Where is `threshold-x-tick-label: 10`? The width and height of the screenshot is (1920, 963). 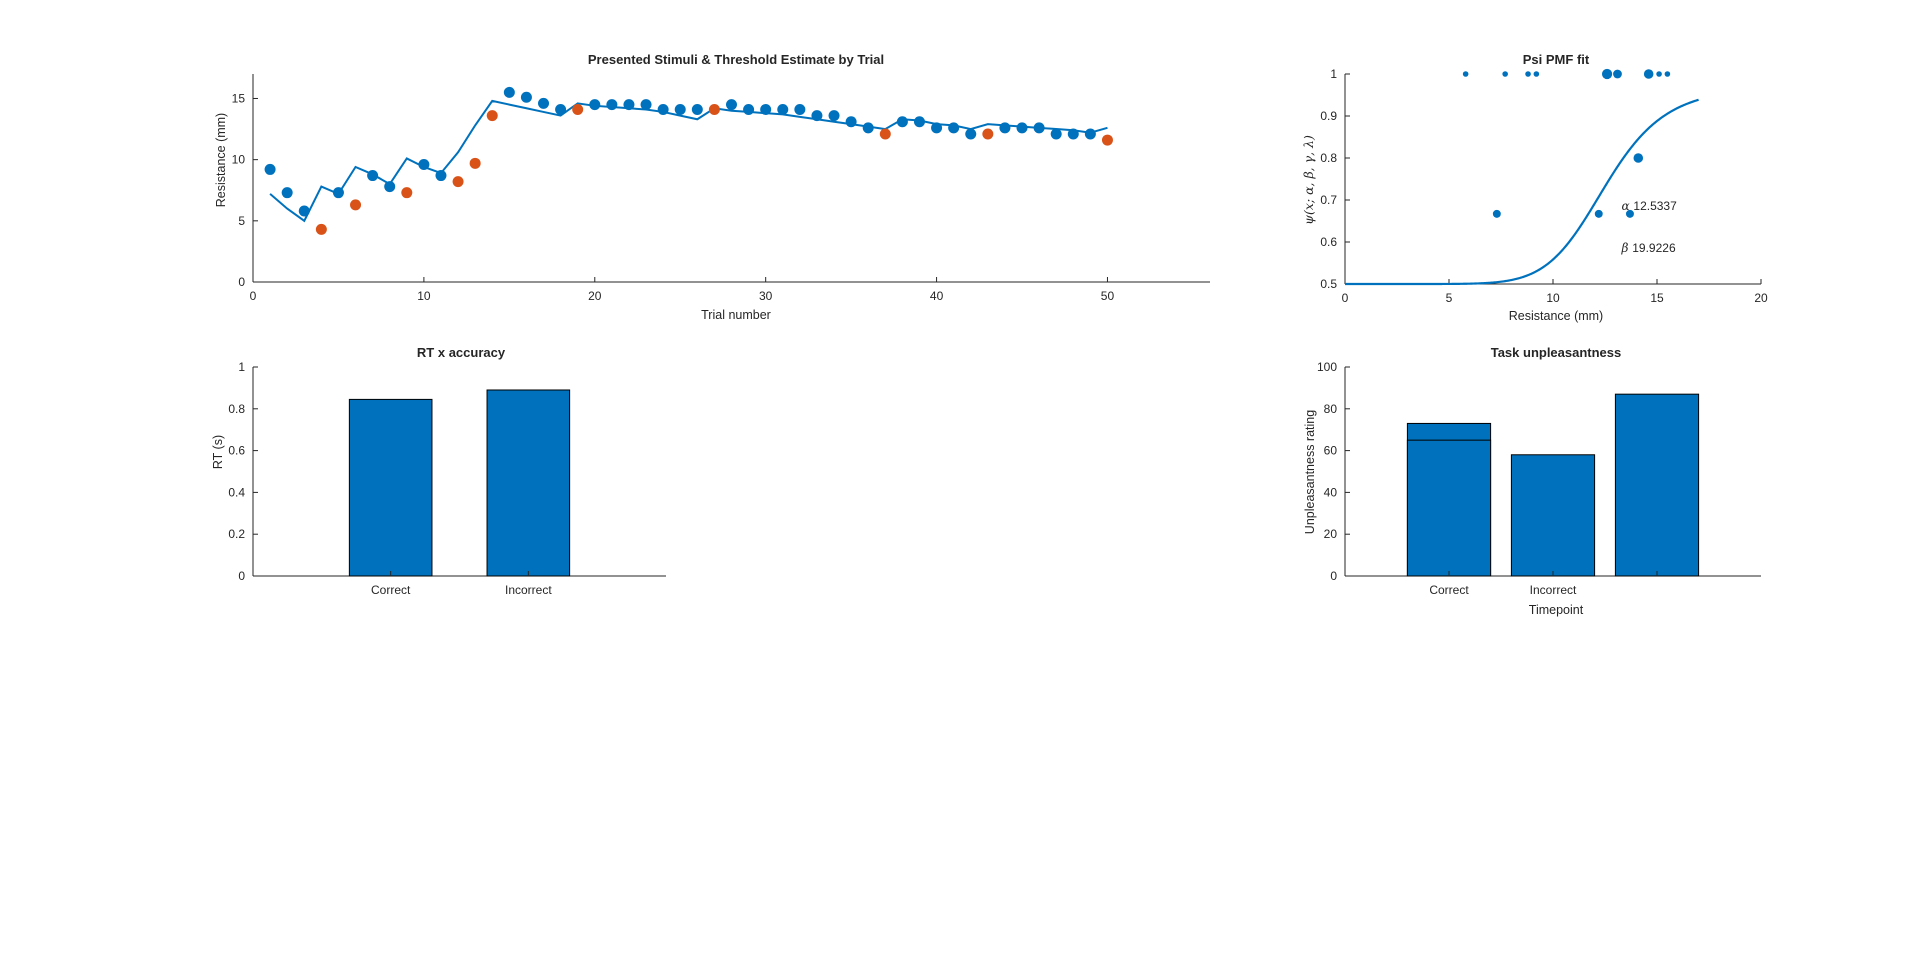
threshold-x-tick-label: 10 is located at coordinates (424, 296).